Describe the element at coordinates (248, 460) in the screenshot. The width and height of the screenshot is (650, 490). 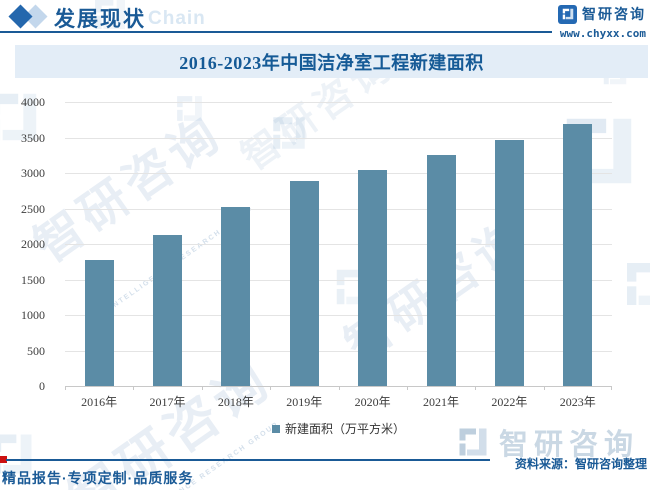
I see `footer-divider` at that location.